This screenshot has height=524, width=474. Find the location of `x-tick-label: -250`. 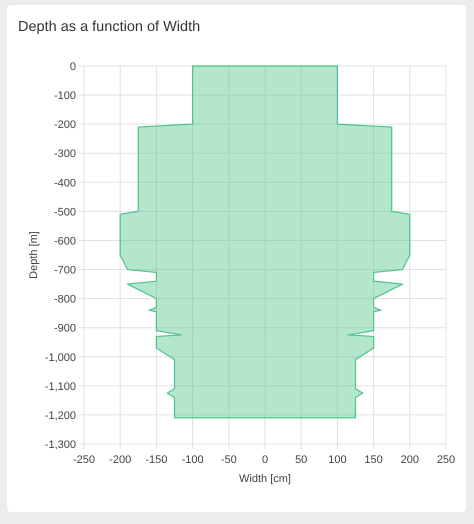

x-tick-label: -250 is located at coordinates (84, 460).